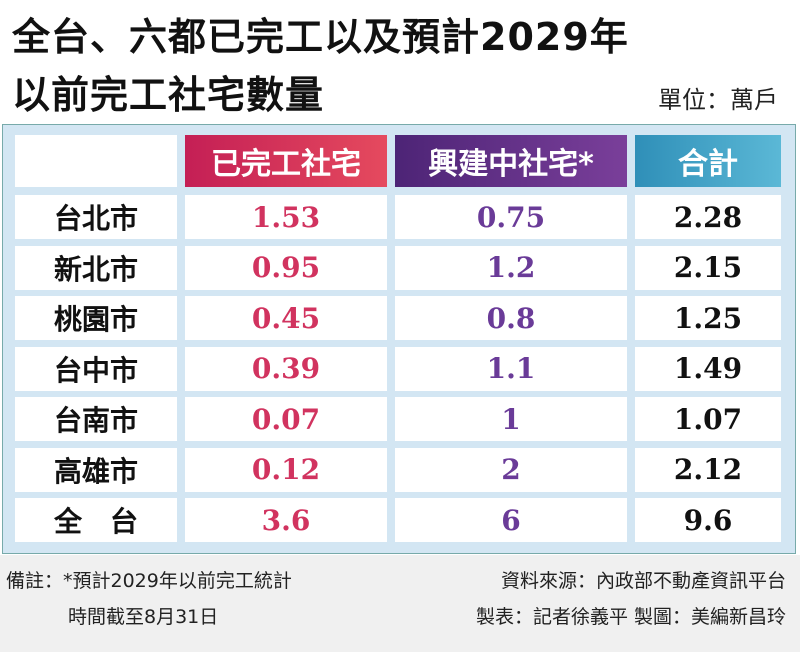 The width and height of the screenshot is (800, 652). Describe the element at coordinates (708, 520) in the screenshot. I see `value-cell: 9.6` at that location.